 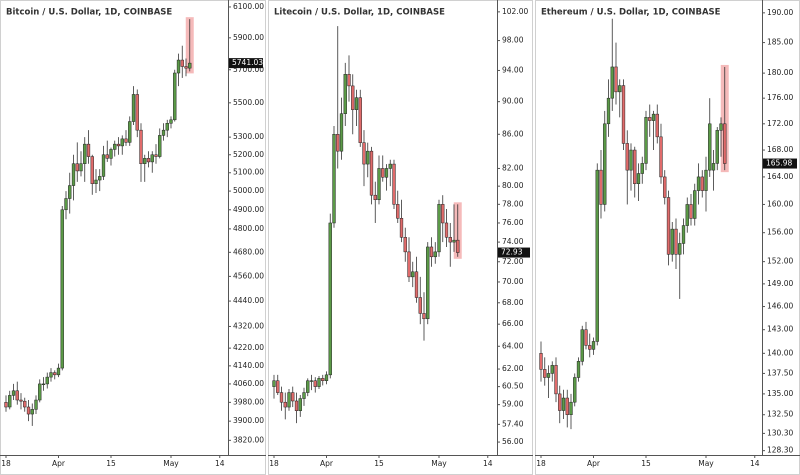 I want to click on y-tick-label: 5900.00, so click(x=248, y=37).